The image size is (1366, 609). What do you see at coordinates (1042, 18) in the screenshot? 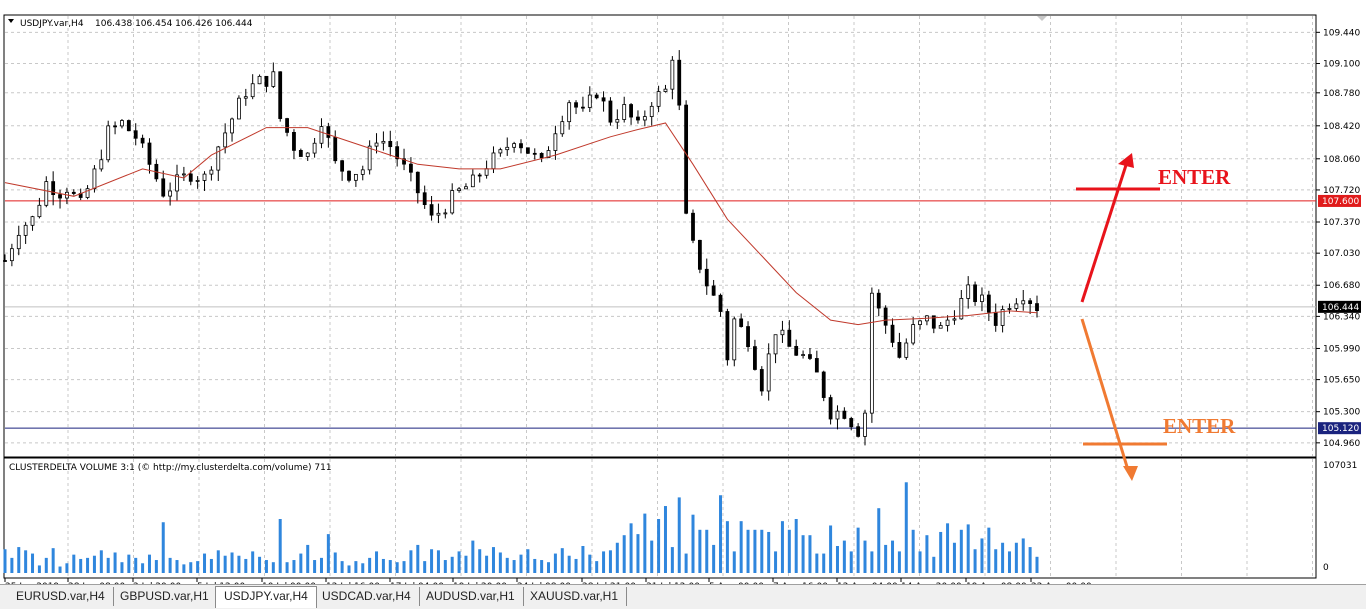
I see `shift-marker-icon` at bounding box center [1042, 18].